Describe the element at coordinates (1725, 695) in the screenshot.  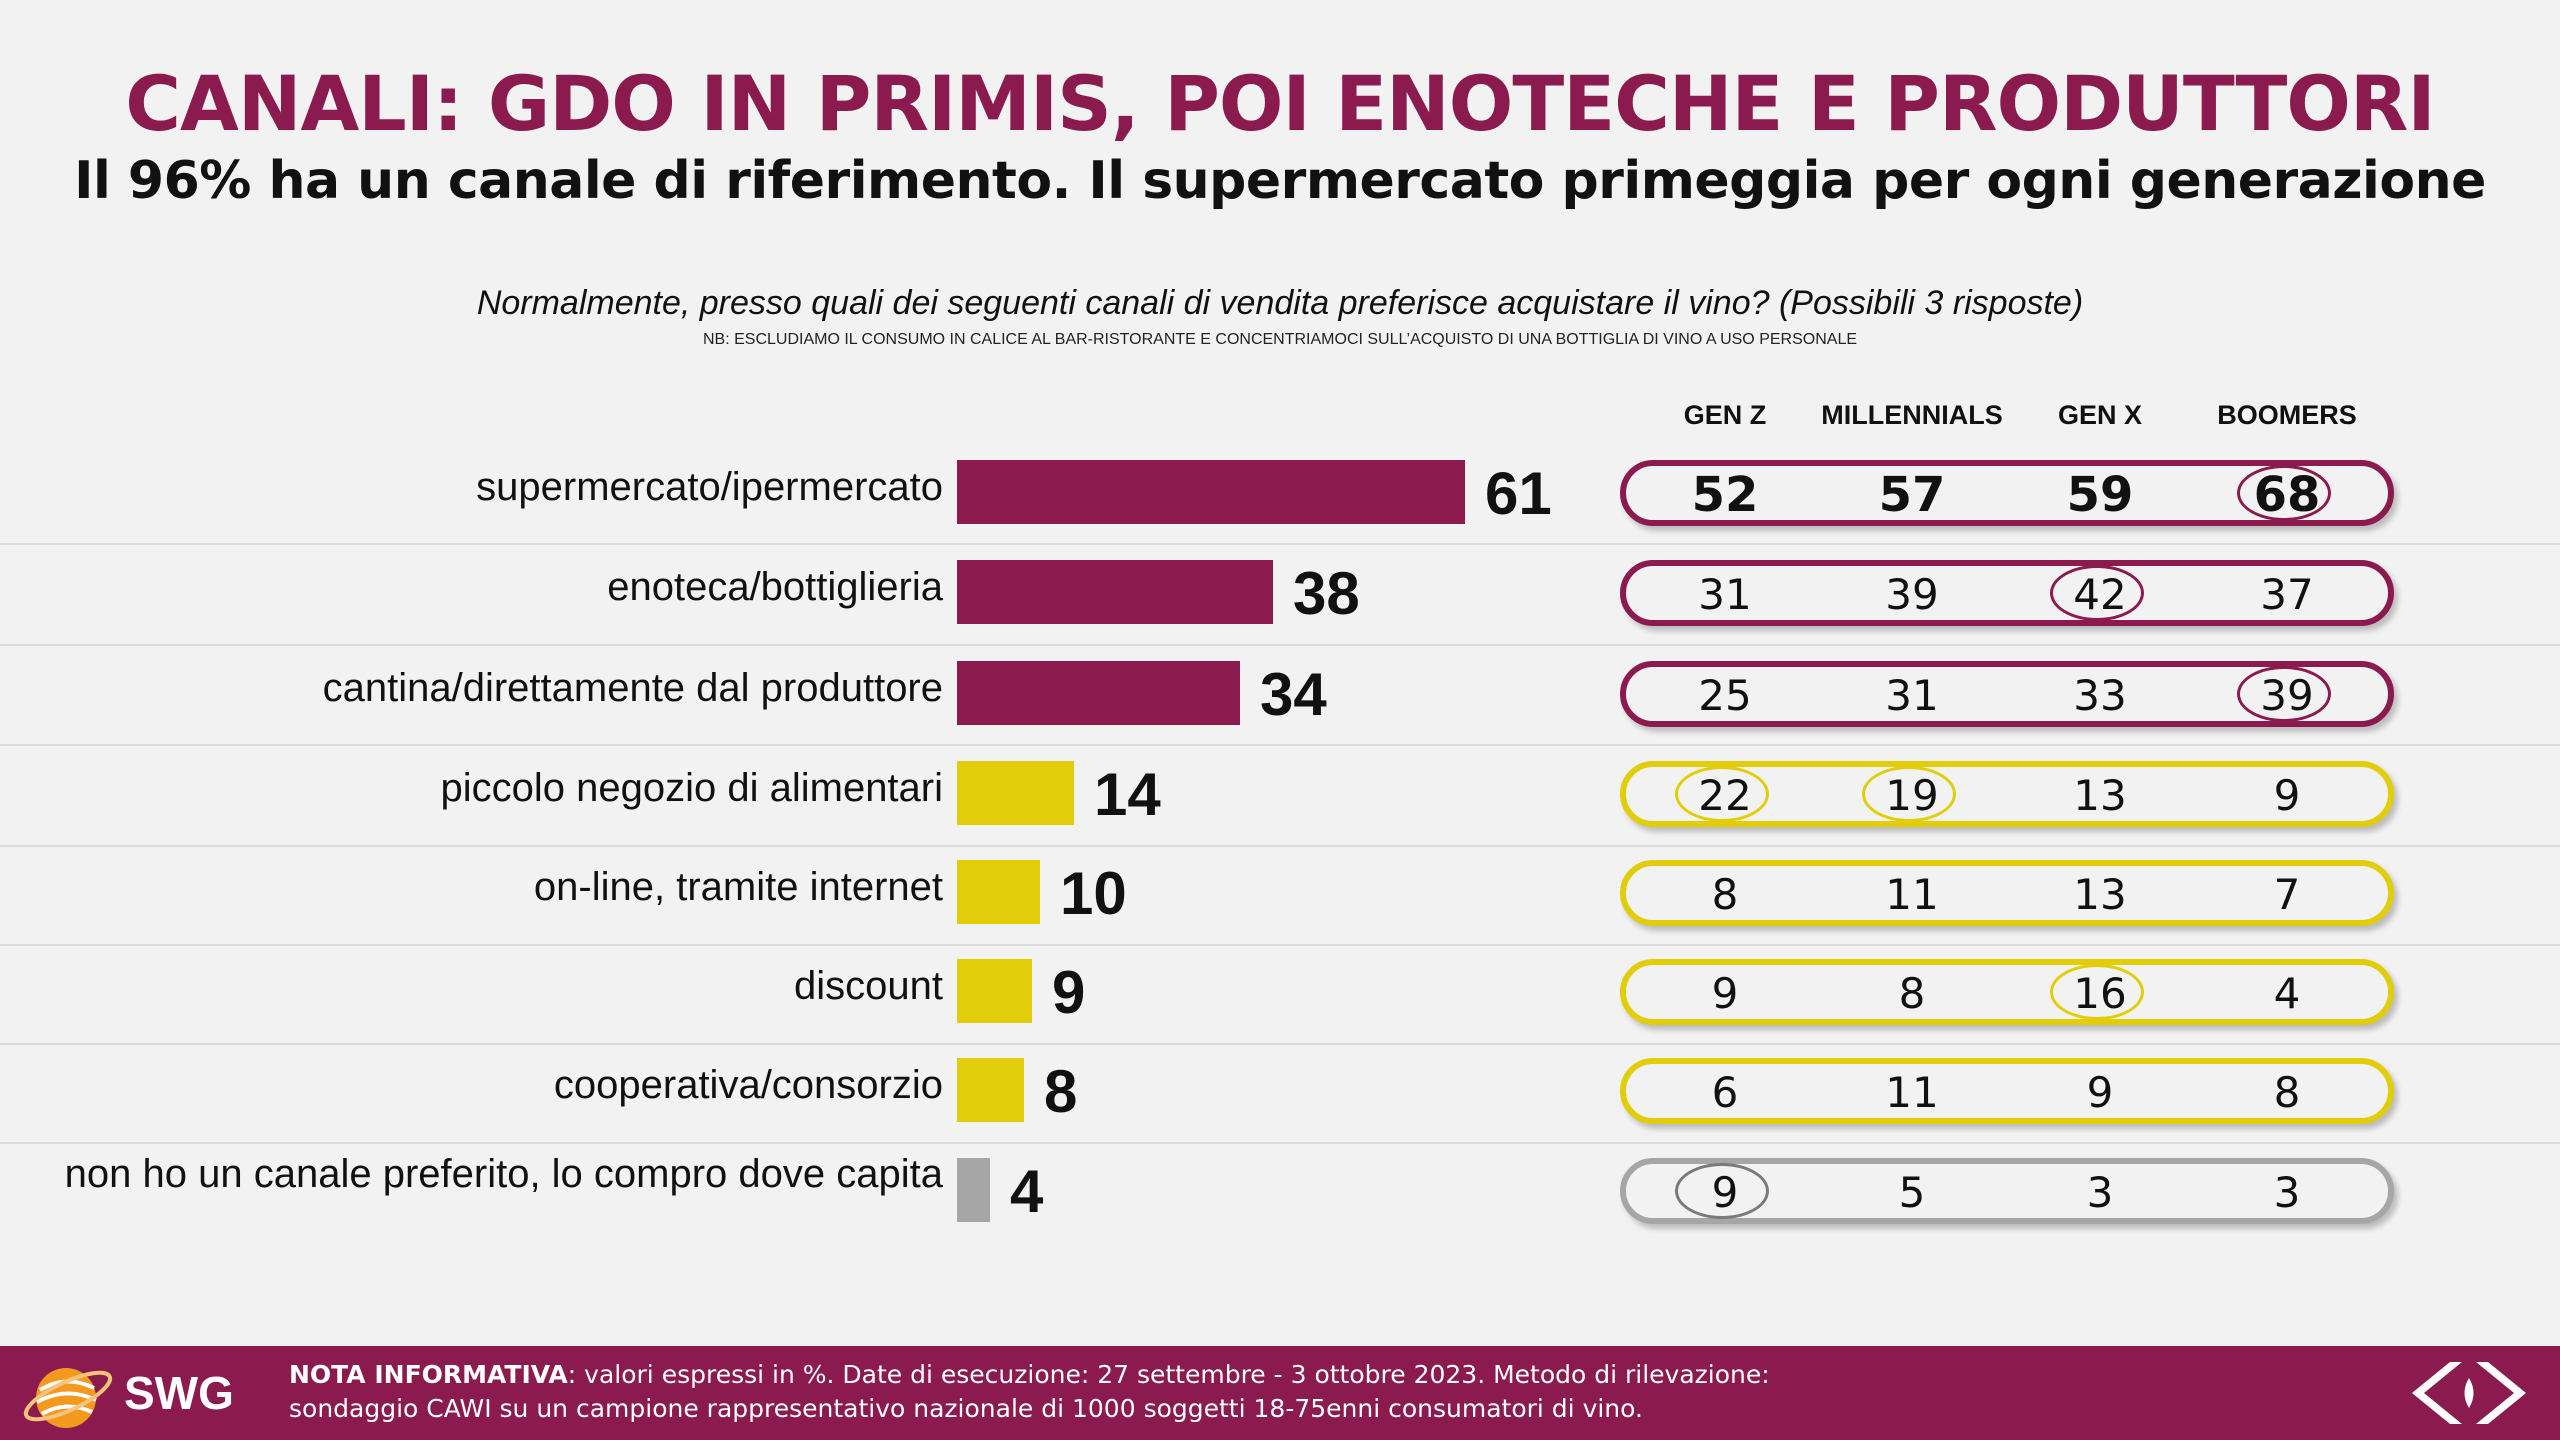
I see `generation-value-cell: 25` at that location.